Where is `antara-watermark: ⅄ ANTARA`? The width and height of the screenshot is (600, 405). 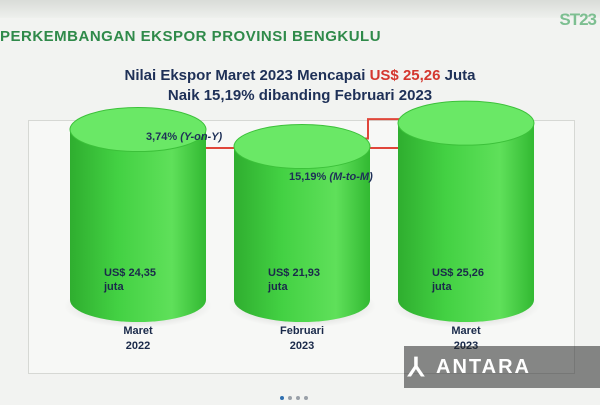
antara-watermark: ⅄ ANTARA is located at coordinates (502, 367).